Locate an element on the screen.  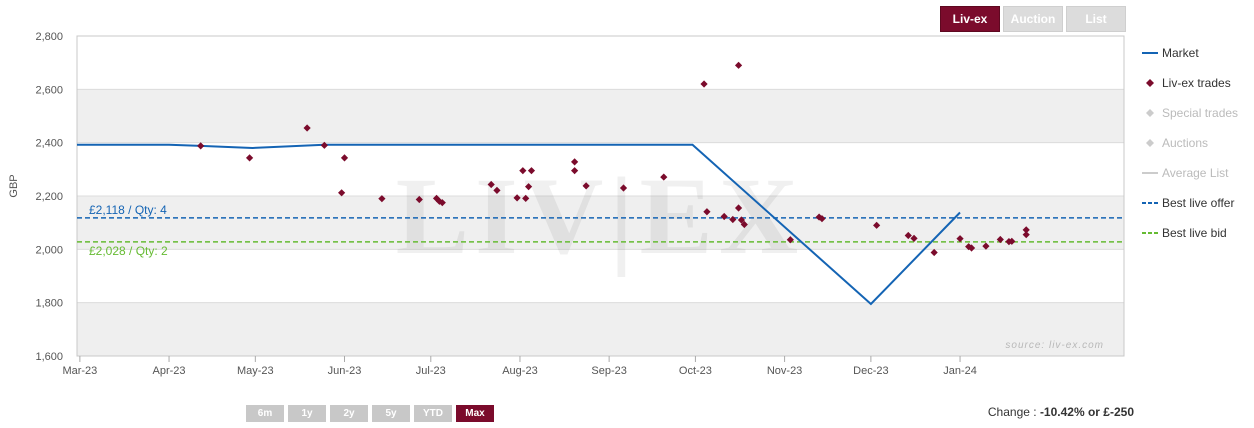
tab-auction: Auction is located at coordinates (1033, 19).